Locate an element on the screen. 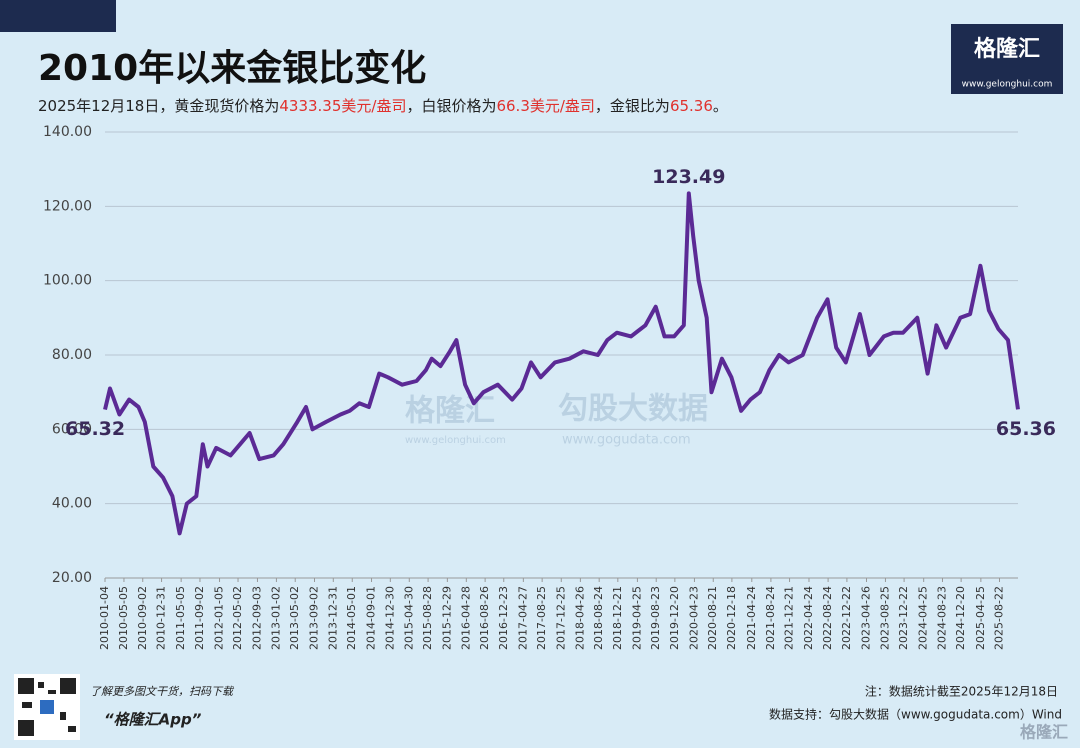 This screenshot has height=748, width=1080. y-tick-label: 140.00 is located at coordinates (67, 132).